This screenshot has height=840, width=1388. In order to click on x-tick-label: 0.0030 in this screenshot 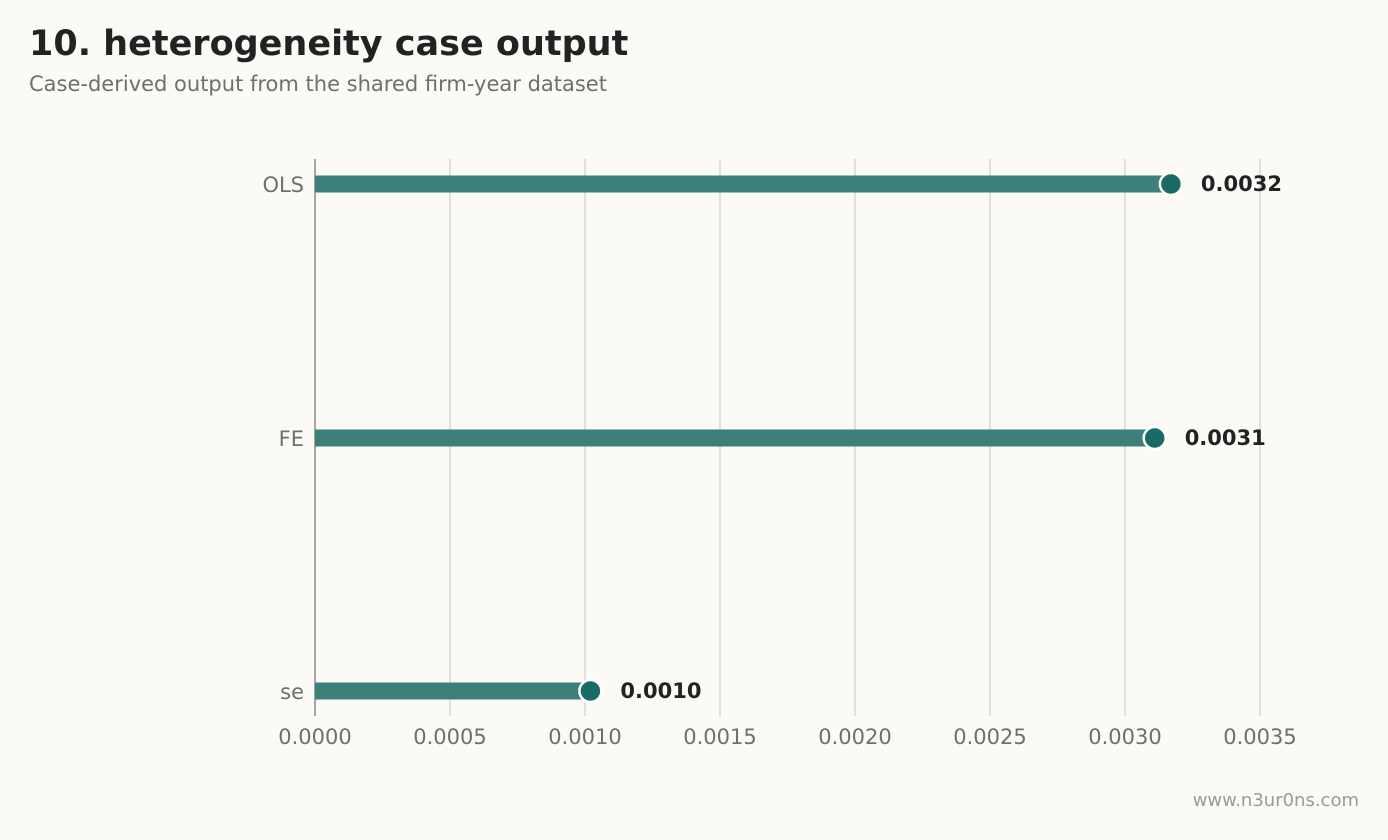, I will do `click(1124, 737)`.